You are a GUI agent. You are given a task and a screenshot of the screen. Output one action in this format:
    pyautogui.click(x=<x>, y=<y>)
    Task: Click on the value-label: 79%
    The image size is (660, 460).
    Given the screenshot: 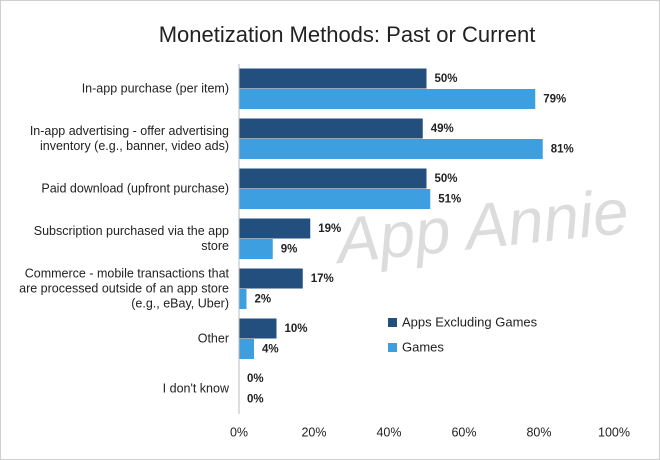 What is the action you would take?
    pyautogui.click(x=554, y=99)
    